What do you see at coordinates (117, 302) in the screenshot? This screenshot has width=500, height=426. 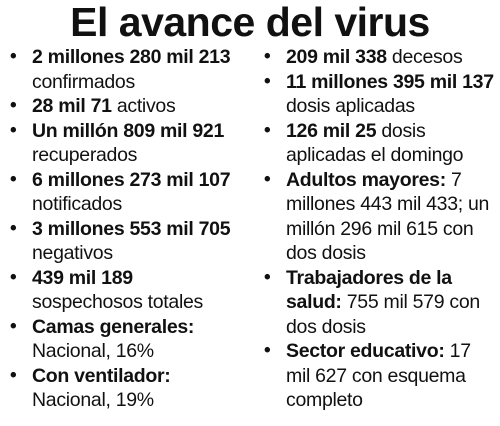 I see `item-label: sospechosos totales` at bounding box center [117, 302].